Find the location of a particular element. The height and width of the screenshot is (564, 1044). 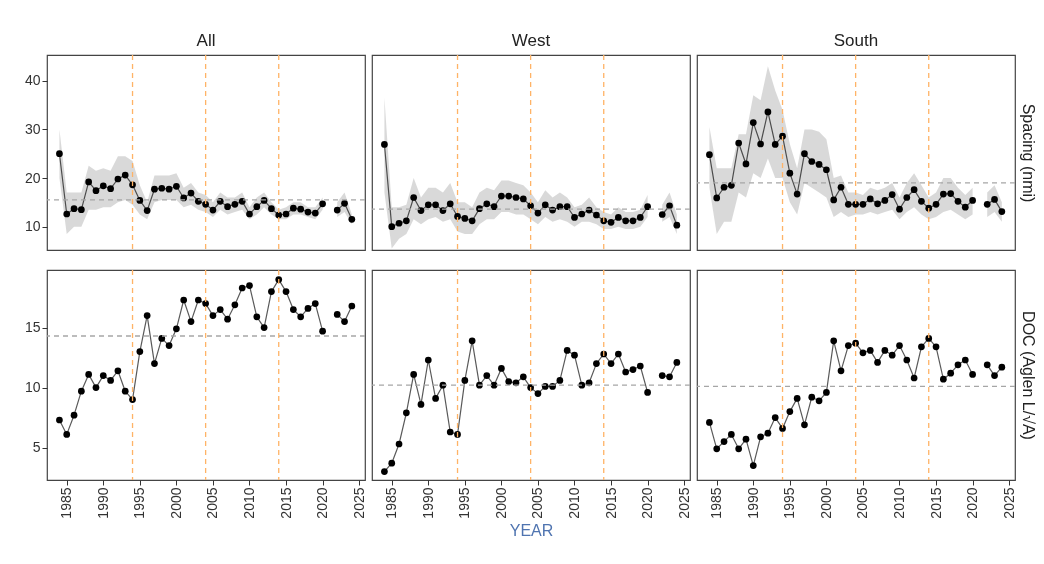

y-tick-label: 15 is located at coordinates (32, 327).